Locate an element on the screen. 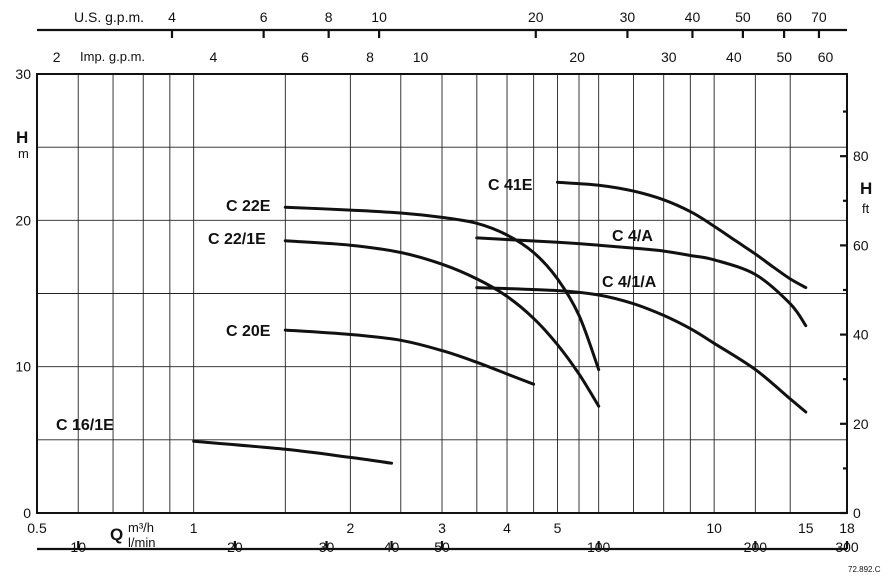  us-gpm-tick-label: 8 is located at coordinates (329, 17).